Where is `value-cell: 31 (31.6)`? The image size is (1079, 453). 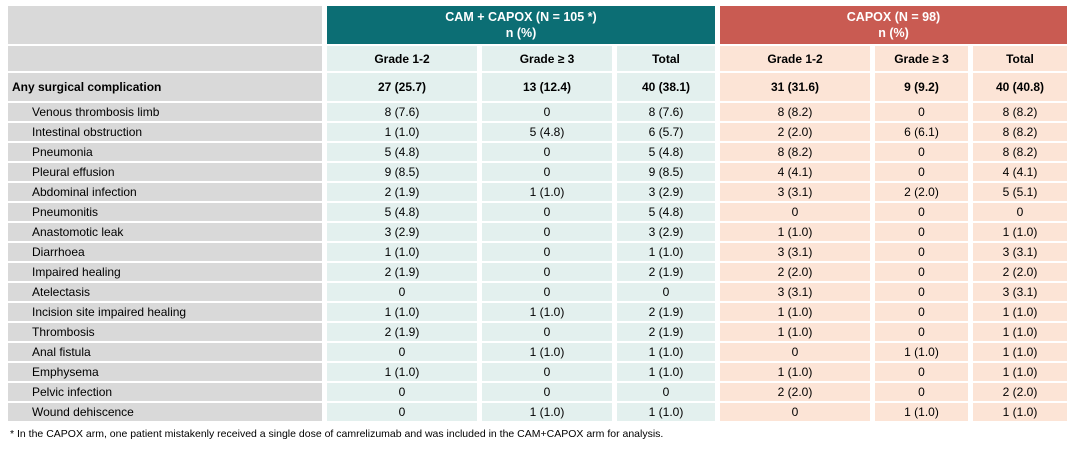 value-cell: 31 (31.6) is located at coordinates (795, 87).